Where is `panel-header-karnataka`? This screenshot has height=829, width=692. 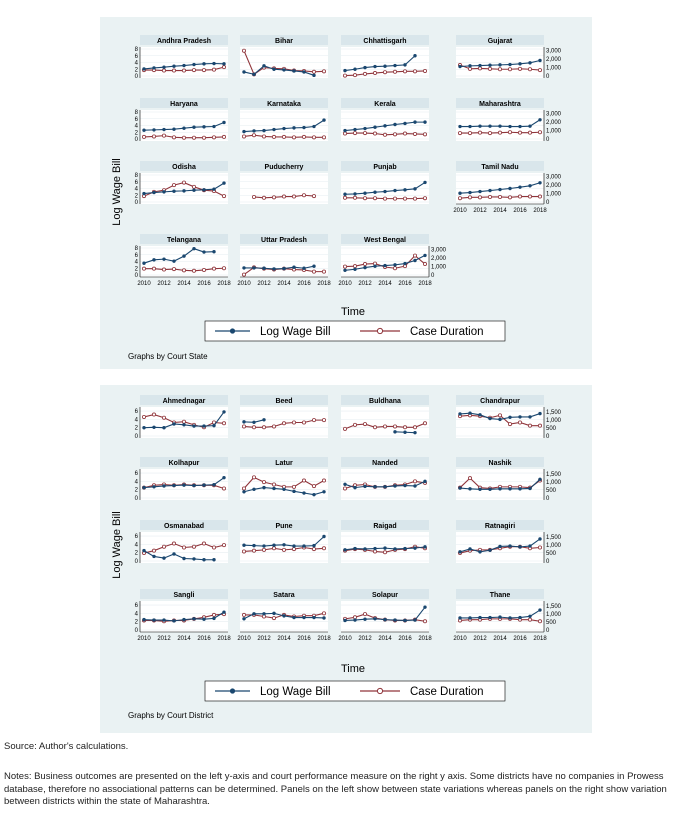
panel-header-karnataka is located at coordinates (284, 103).